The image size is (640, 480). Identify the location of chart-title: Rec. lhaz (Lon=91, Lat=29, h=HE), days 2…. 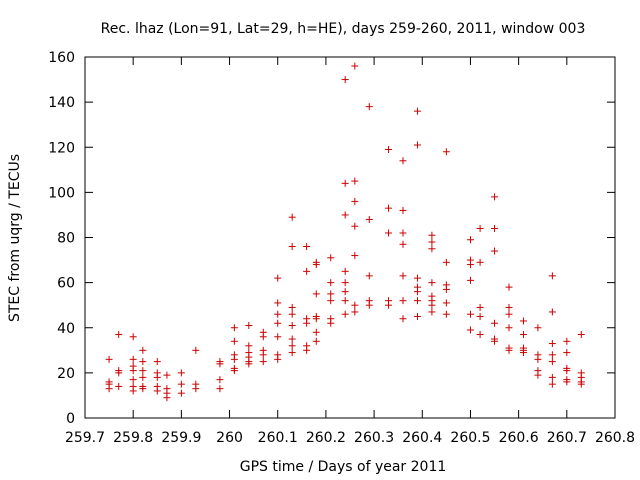
(343, 29).